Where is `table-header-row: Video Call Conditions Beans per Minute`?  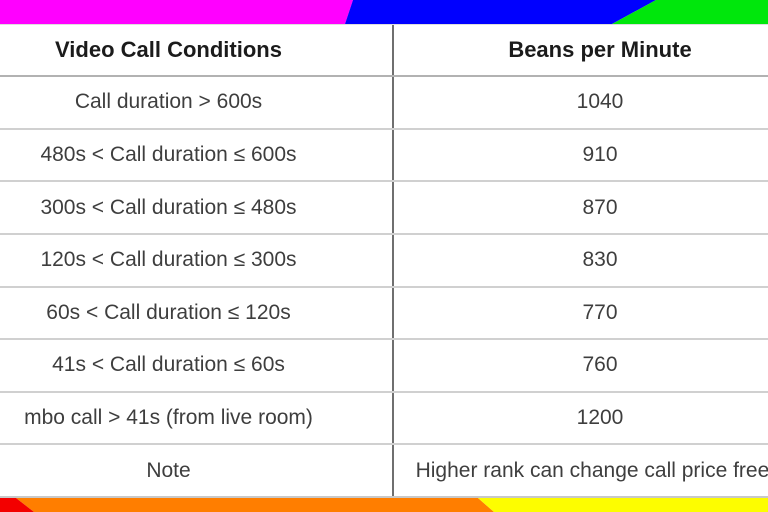
table-header-row: Video Call Conditions Beans per Minute is located at coordinates (384, 51).